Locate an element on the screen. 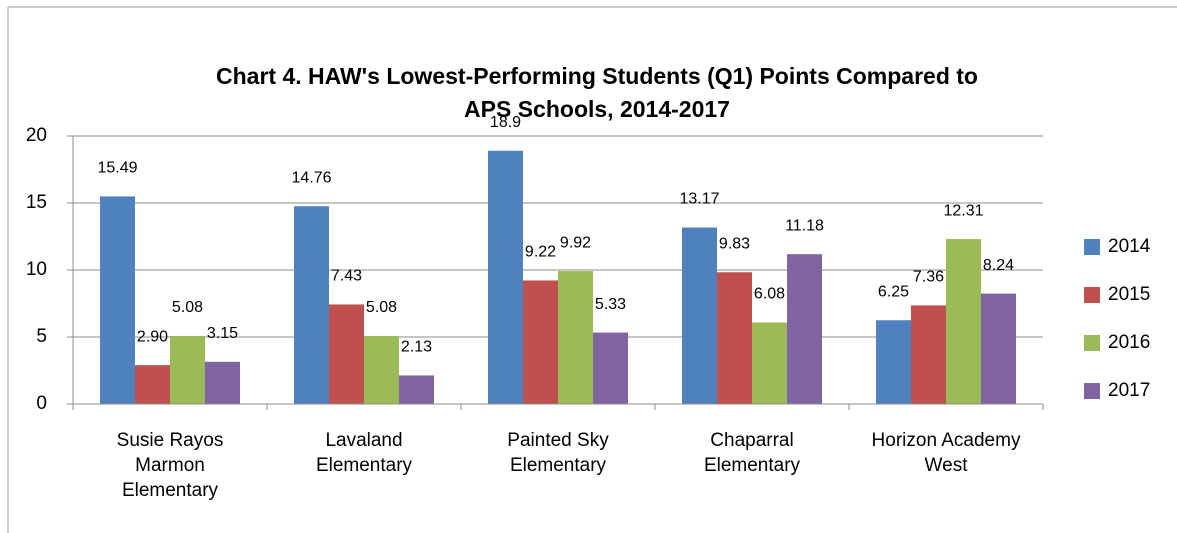 The width and height of the screenshot is (1177, 533). legend-label: 2014 is located at coordinates (1129, 246).